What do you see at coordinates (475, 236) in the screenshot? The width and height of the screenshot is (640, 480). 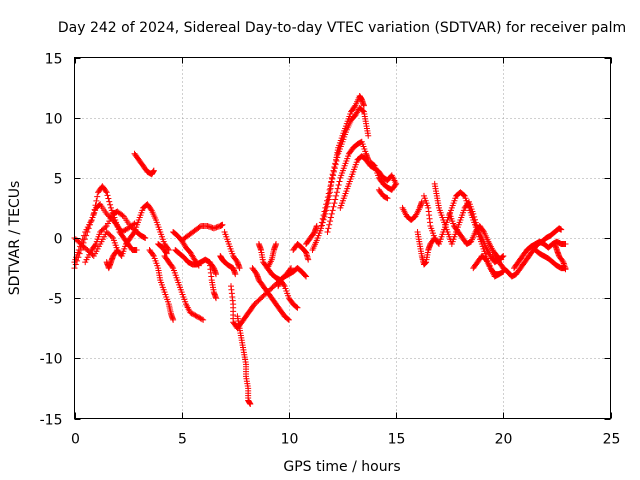 I see `series-t34` at bounding box center [475, 236].